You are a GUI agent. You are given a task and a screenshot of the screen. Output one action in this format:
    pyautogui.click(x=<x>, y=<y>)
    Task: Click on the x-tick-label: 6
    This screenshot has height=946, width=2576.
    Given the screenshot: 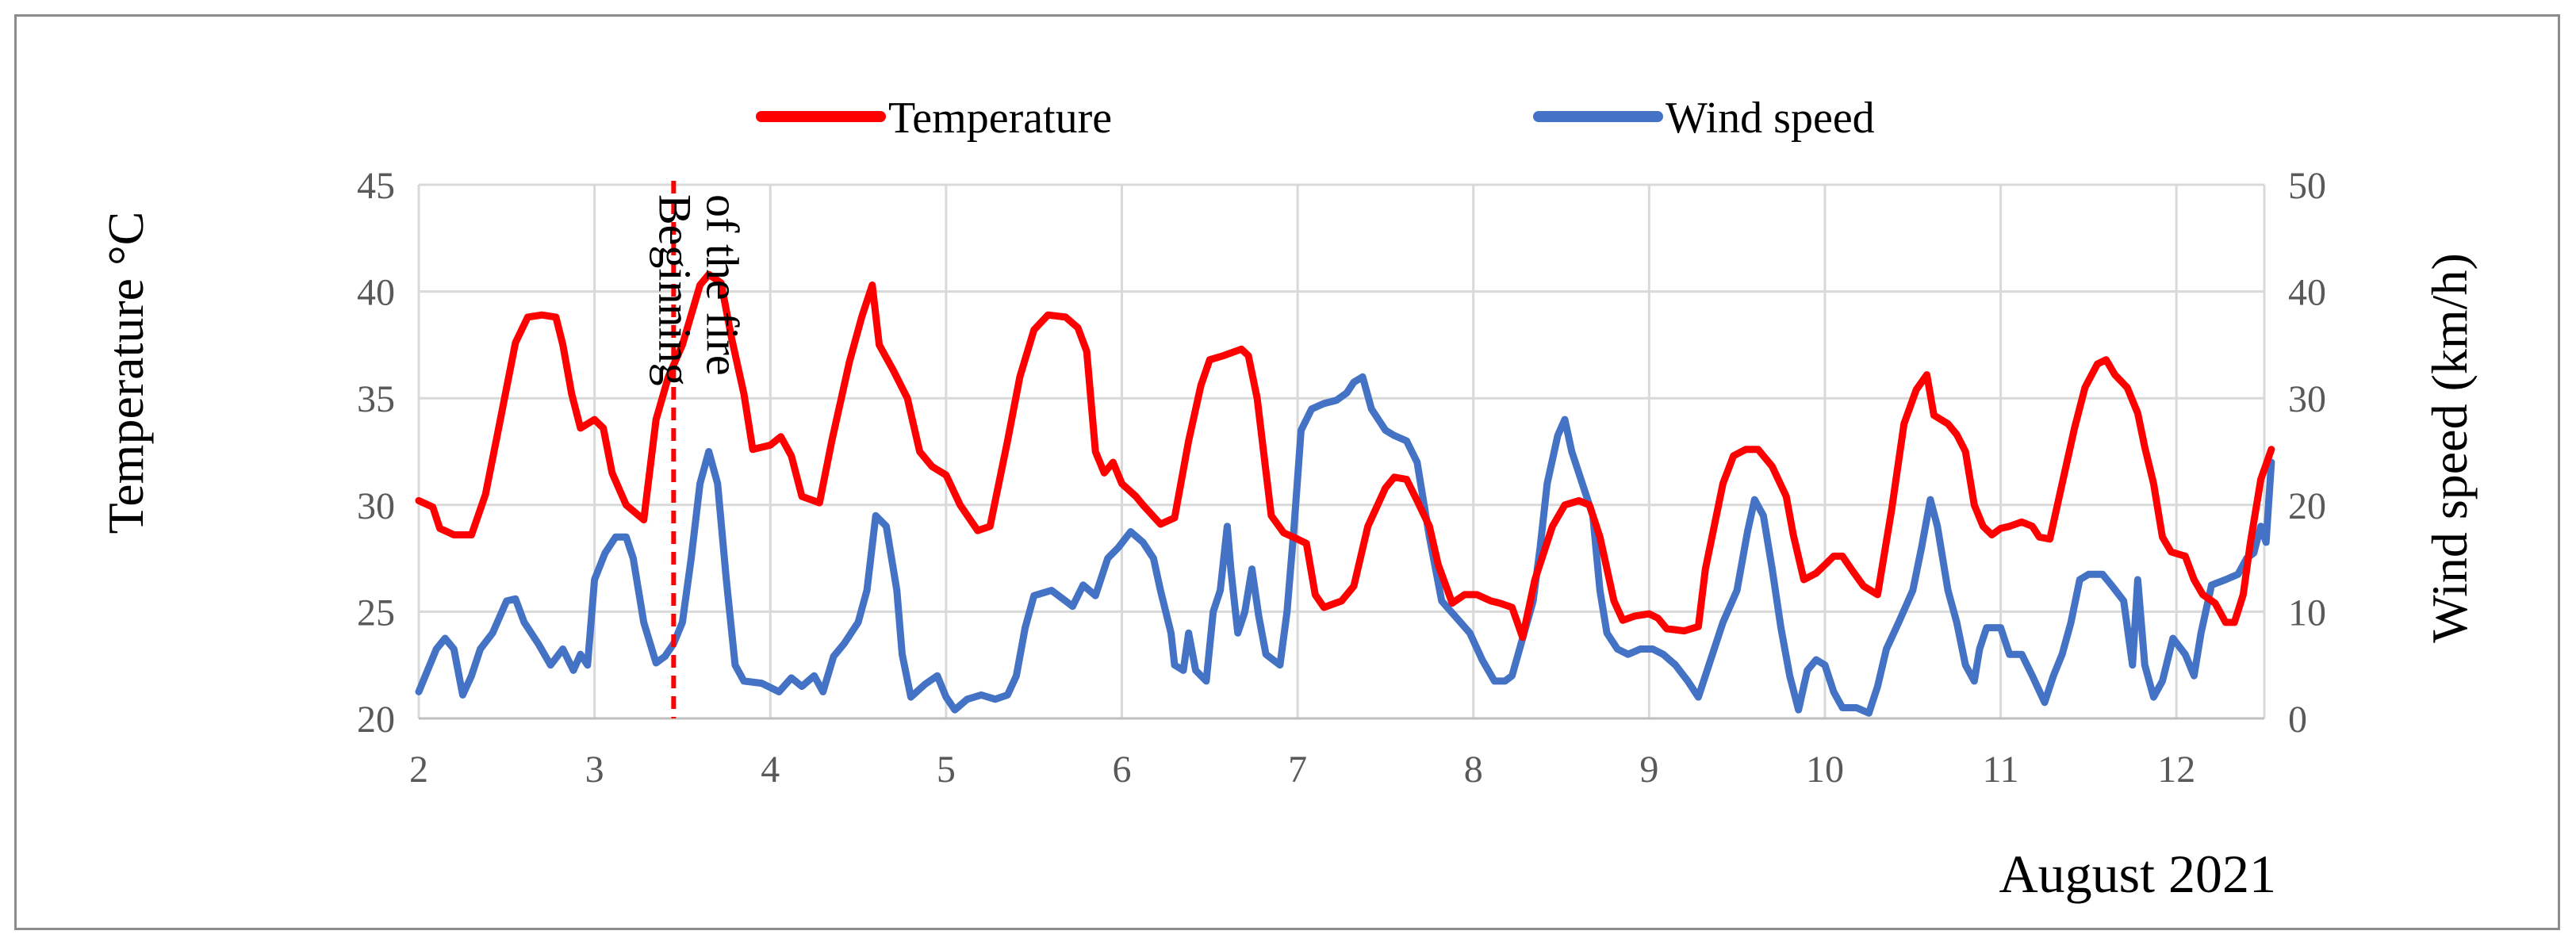 What is the action you would take?
    pyautogui.click(x=1122, y=770)
    